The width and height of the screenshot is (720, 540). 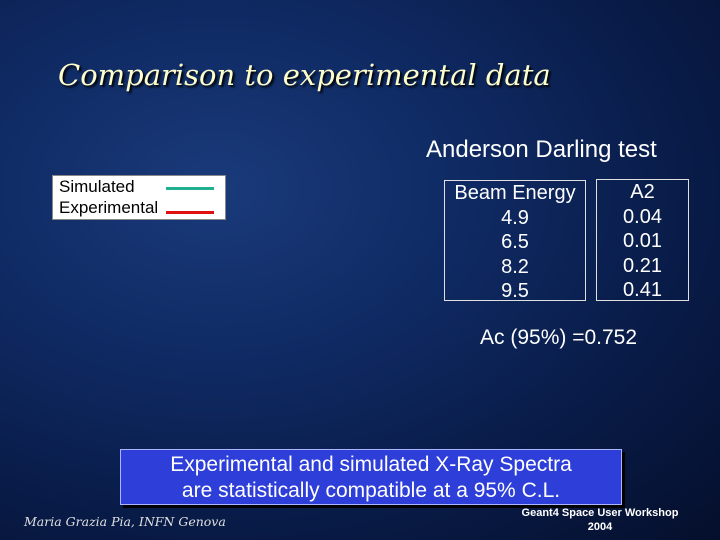 What do you see at coordinates (190, 188) in the screenshot?
I see `legend-line-simulated` at bounding box center [190, 188].